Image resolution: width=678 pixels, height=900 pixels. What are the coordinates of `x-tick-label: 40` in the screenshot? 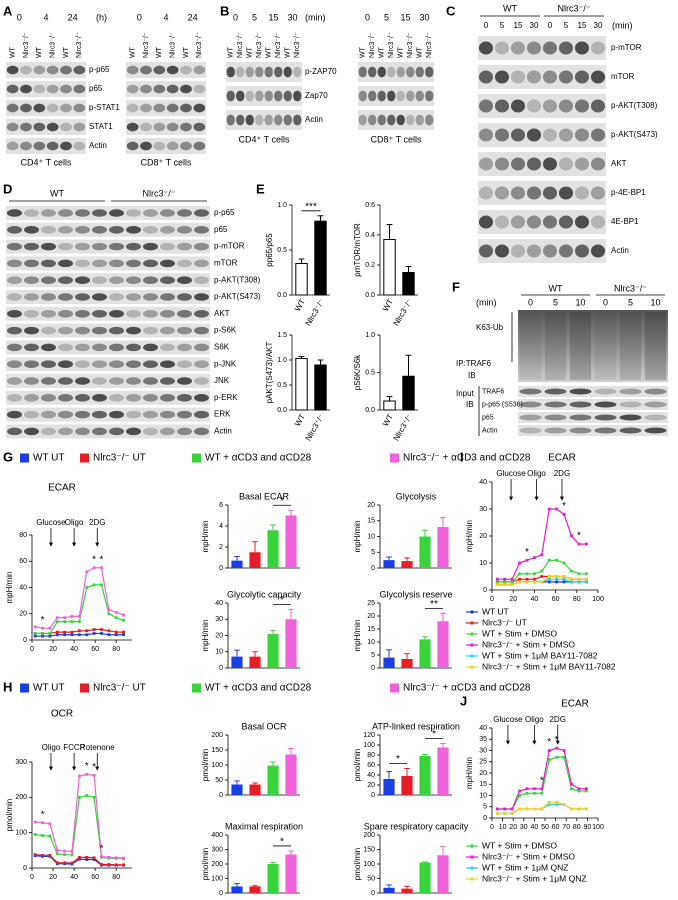 It's located at (74, 877).